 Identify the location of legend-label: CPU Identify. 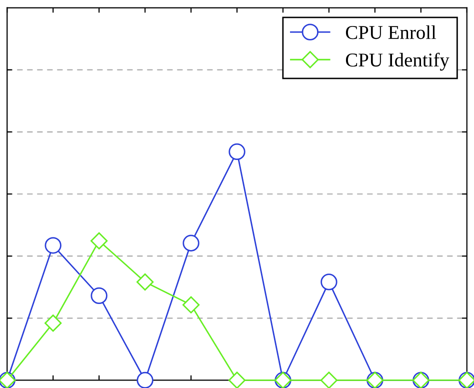
(398, 61).